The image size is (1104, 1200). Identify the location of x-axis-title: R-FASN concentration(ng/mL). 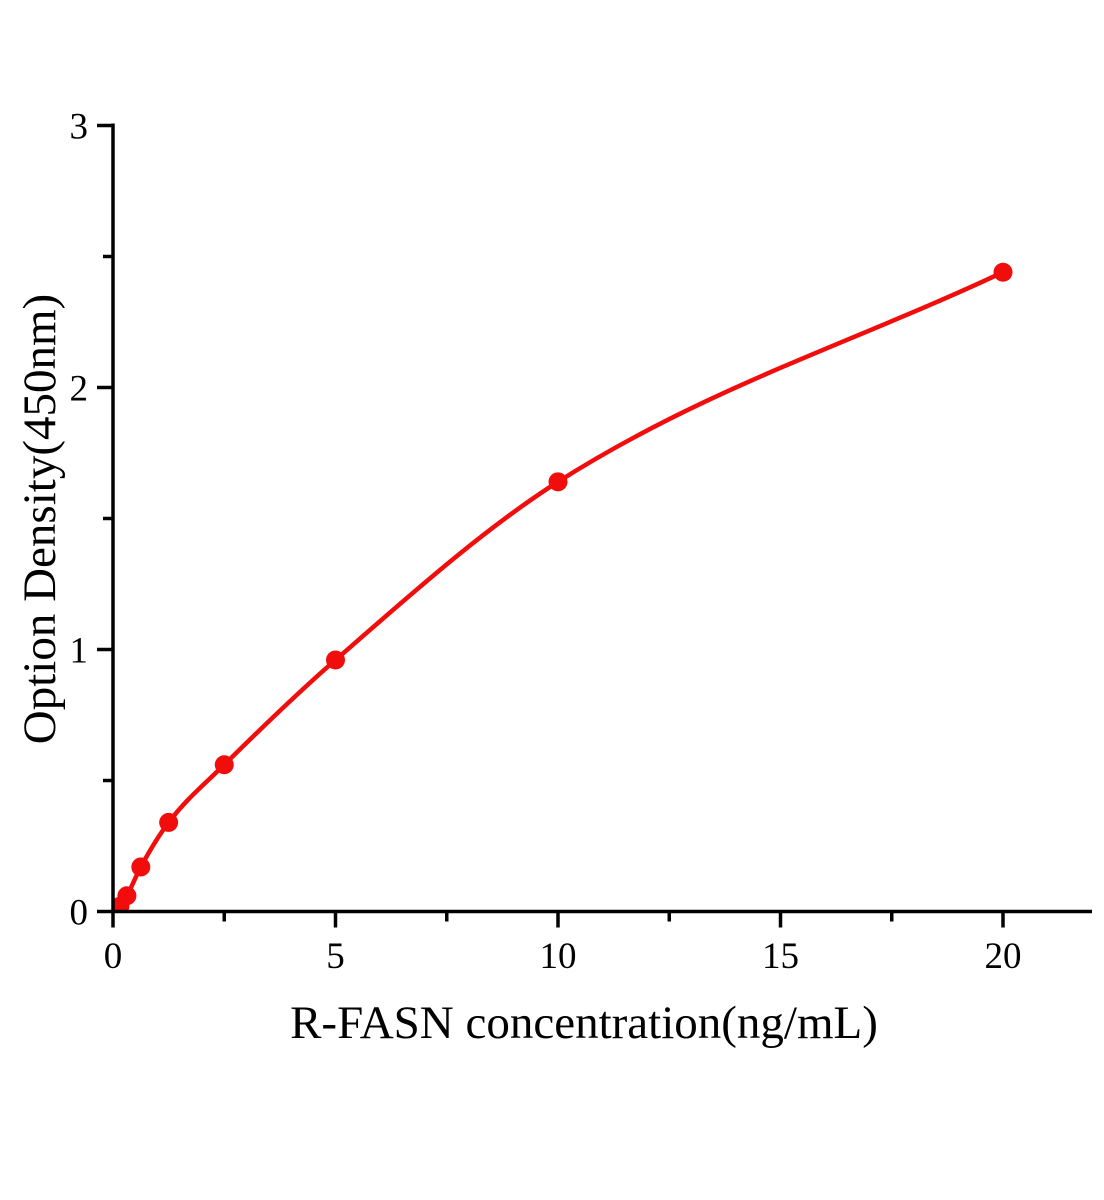
(584, 1023).